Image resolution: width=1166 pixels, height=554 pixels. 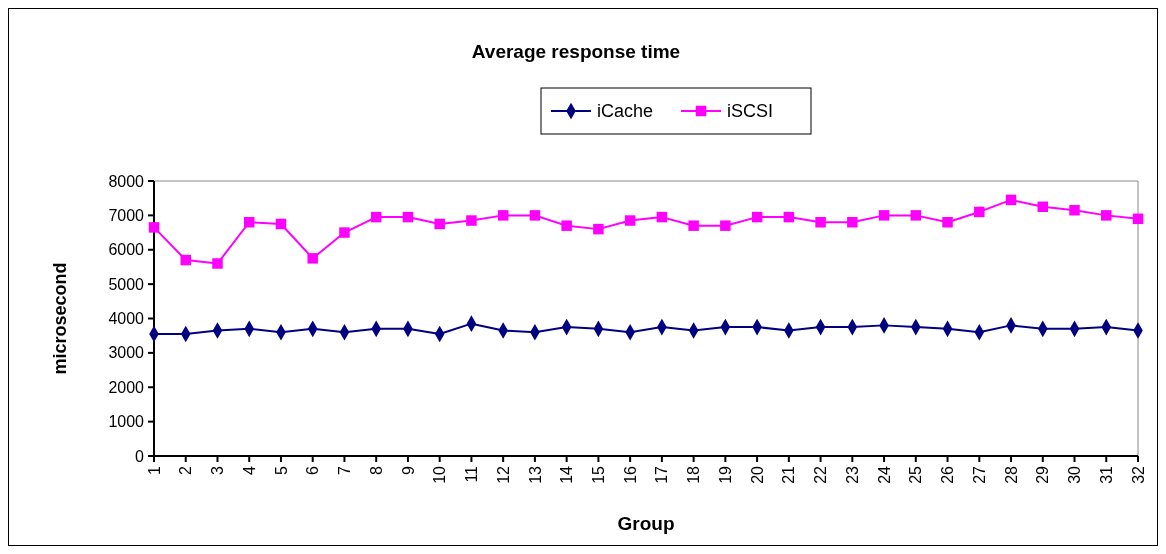 I want to click on y-tick-label: 7000, so click(x=126, y=215).